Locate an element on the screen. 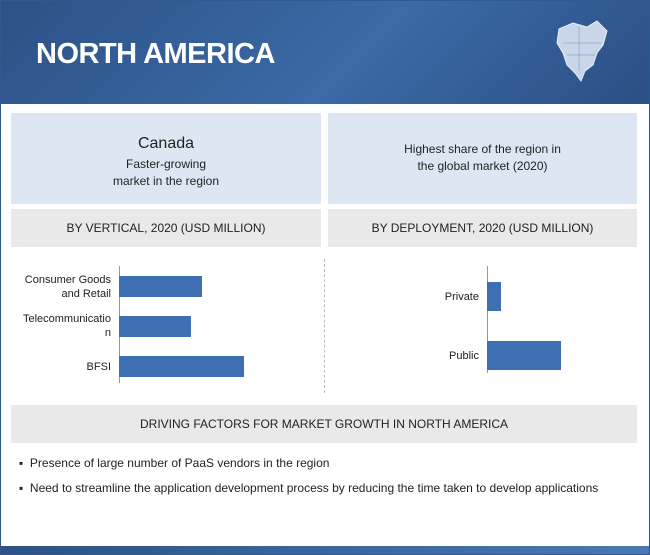 This screenshot has height=555, width=650. chart-title: BY DEPLOYMENT, 2020 (USD MILLION) is located at coordinates (482, 228).